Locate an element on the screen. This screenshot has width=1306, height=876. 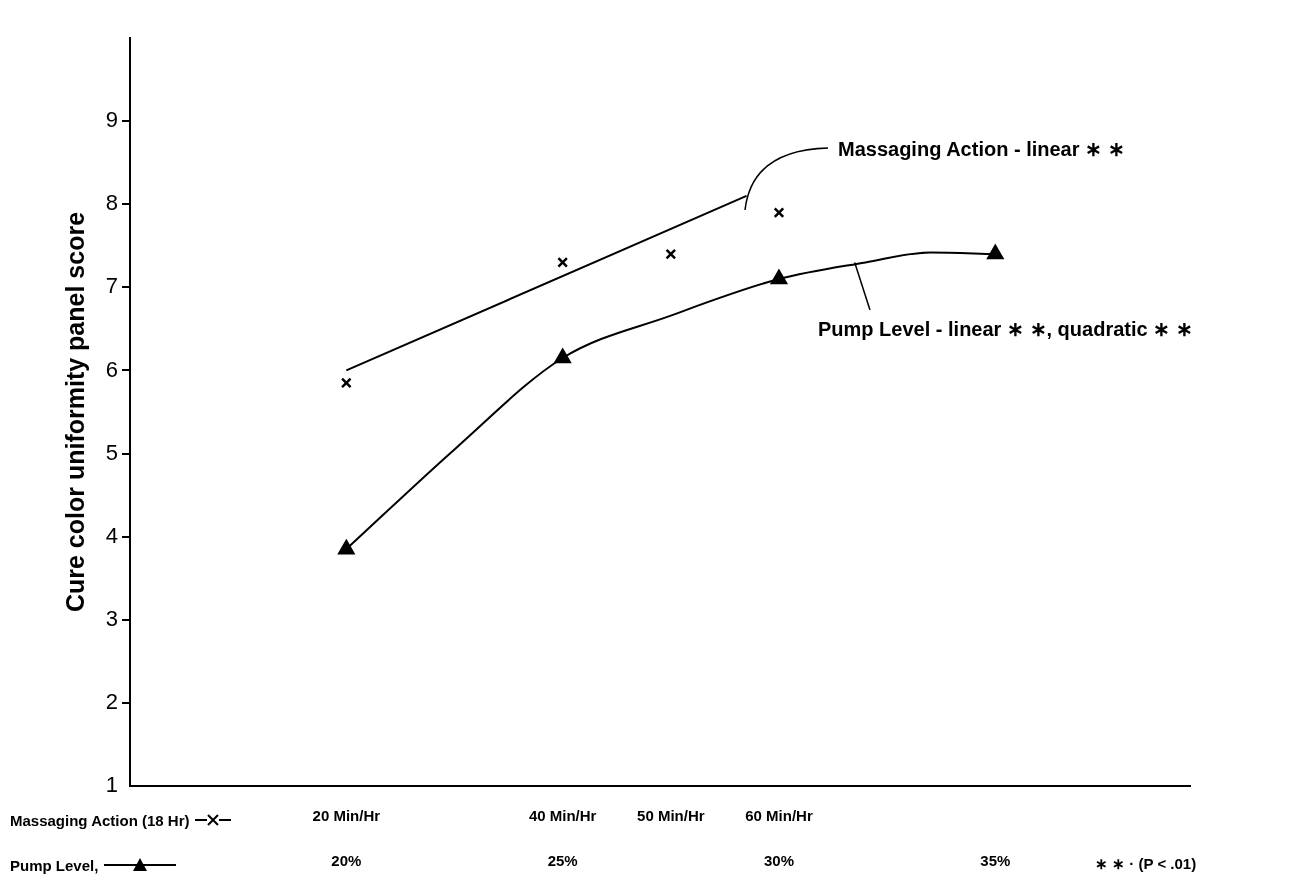
y-tick-label: 4 is located at coordinates (111, 535).